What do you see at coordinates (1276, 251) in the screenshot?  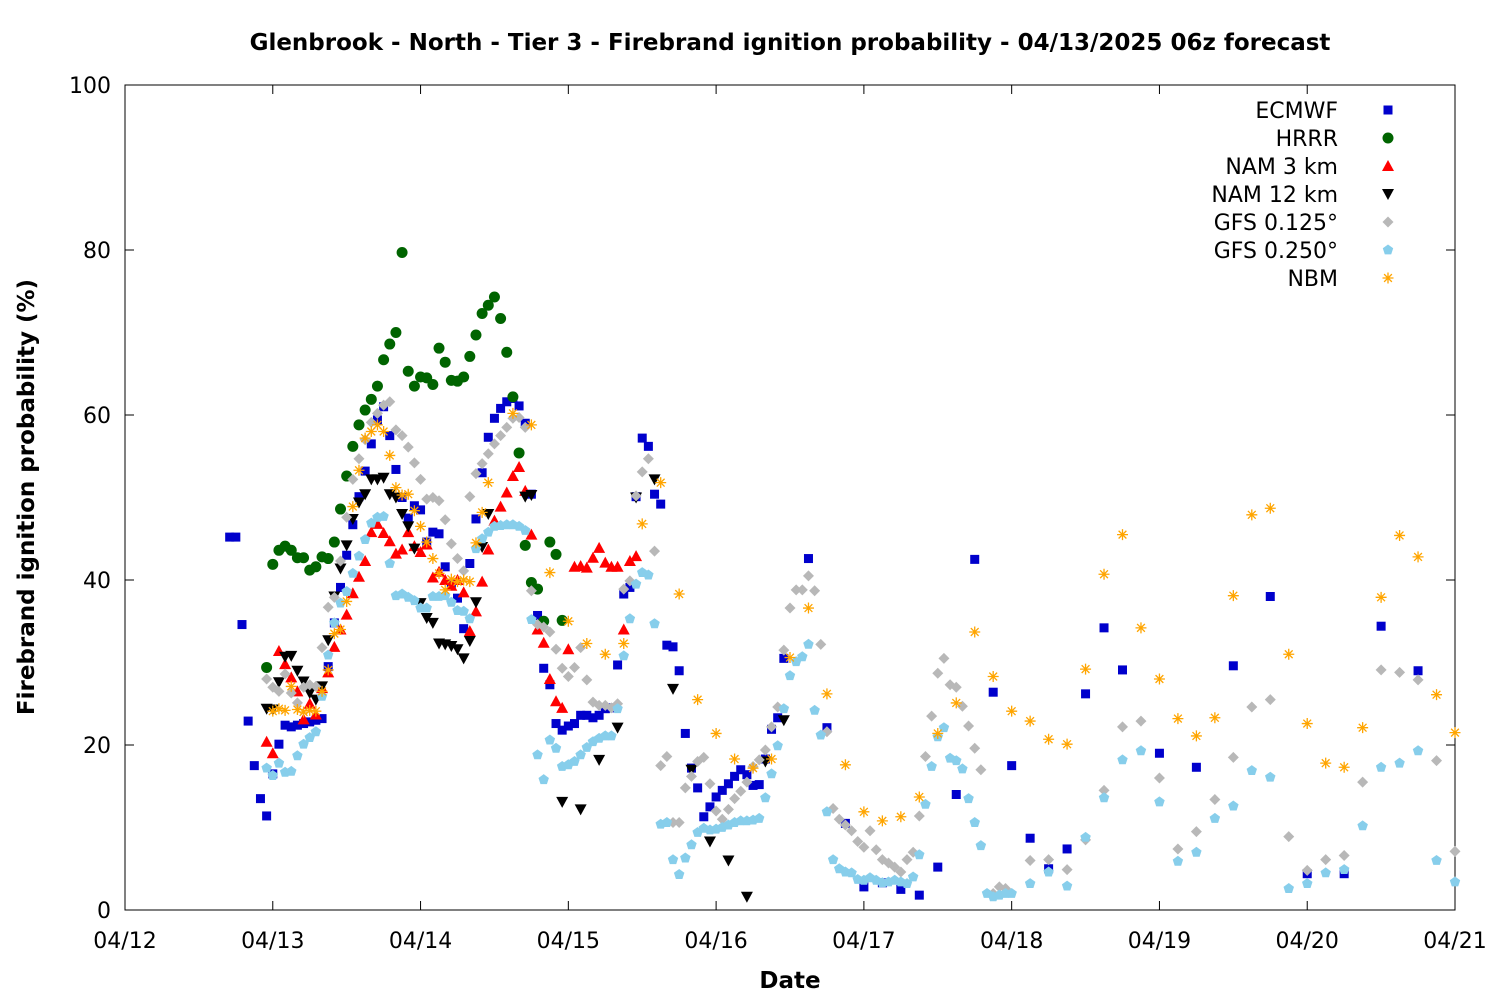 I see `legend-label: GFS 0.250°` at bounding box center [1276, 251].